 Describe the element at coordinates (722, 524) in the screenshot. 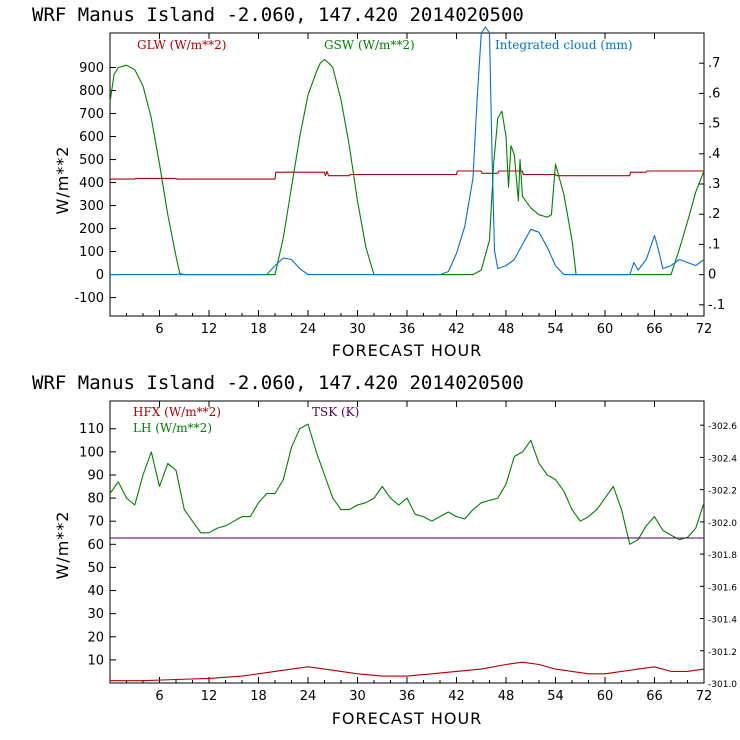

I see `y2-tick-label: -302.0` at that location.